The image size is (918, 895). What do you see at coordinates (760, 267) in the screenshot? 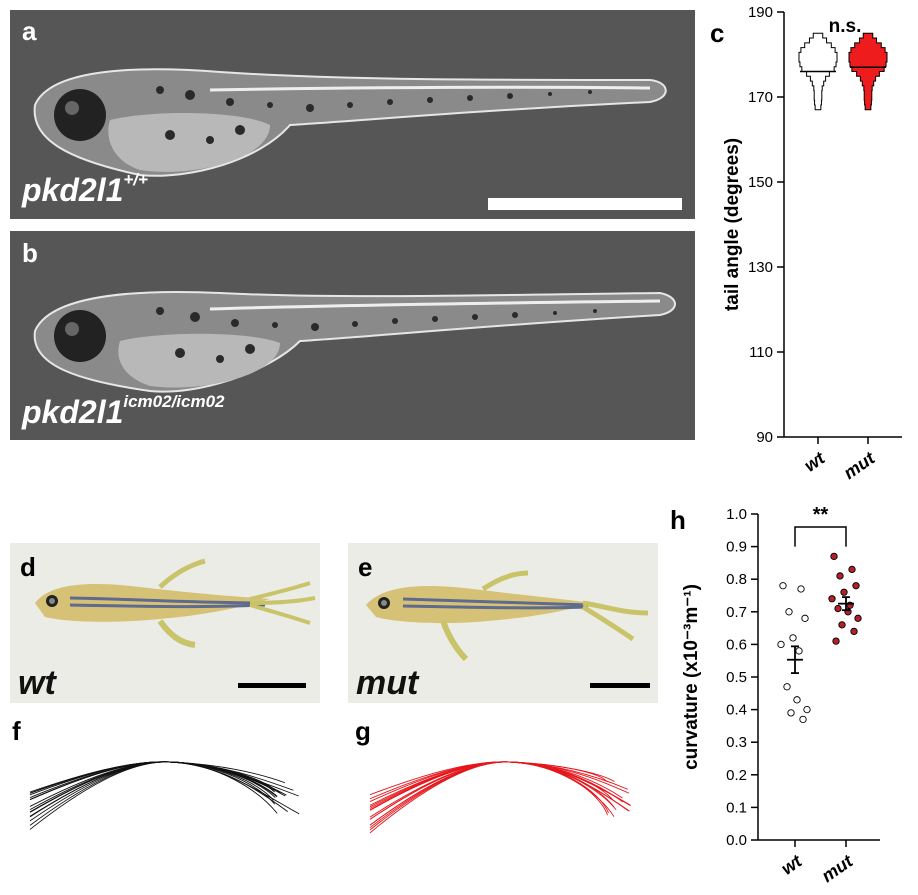
I see `y-tick-label: 130` at bounding box center [760, 267].